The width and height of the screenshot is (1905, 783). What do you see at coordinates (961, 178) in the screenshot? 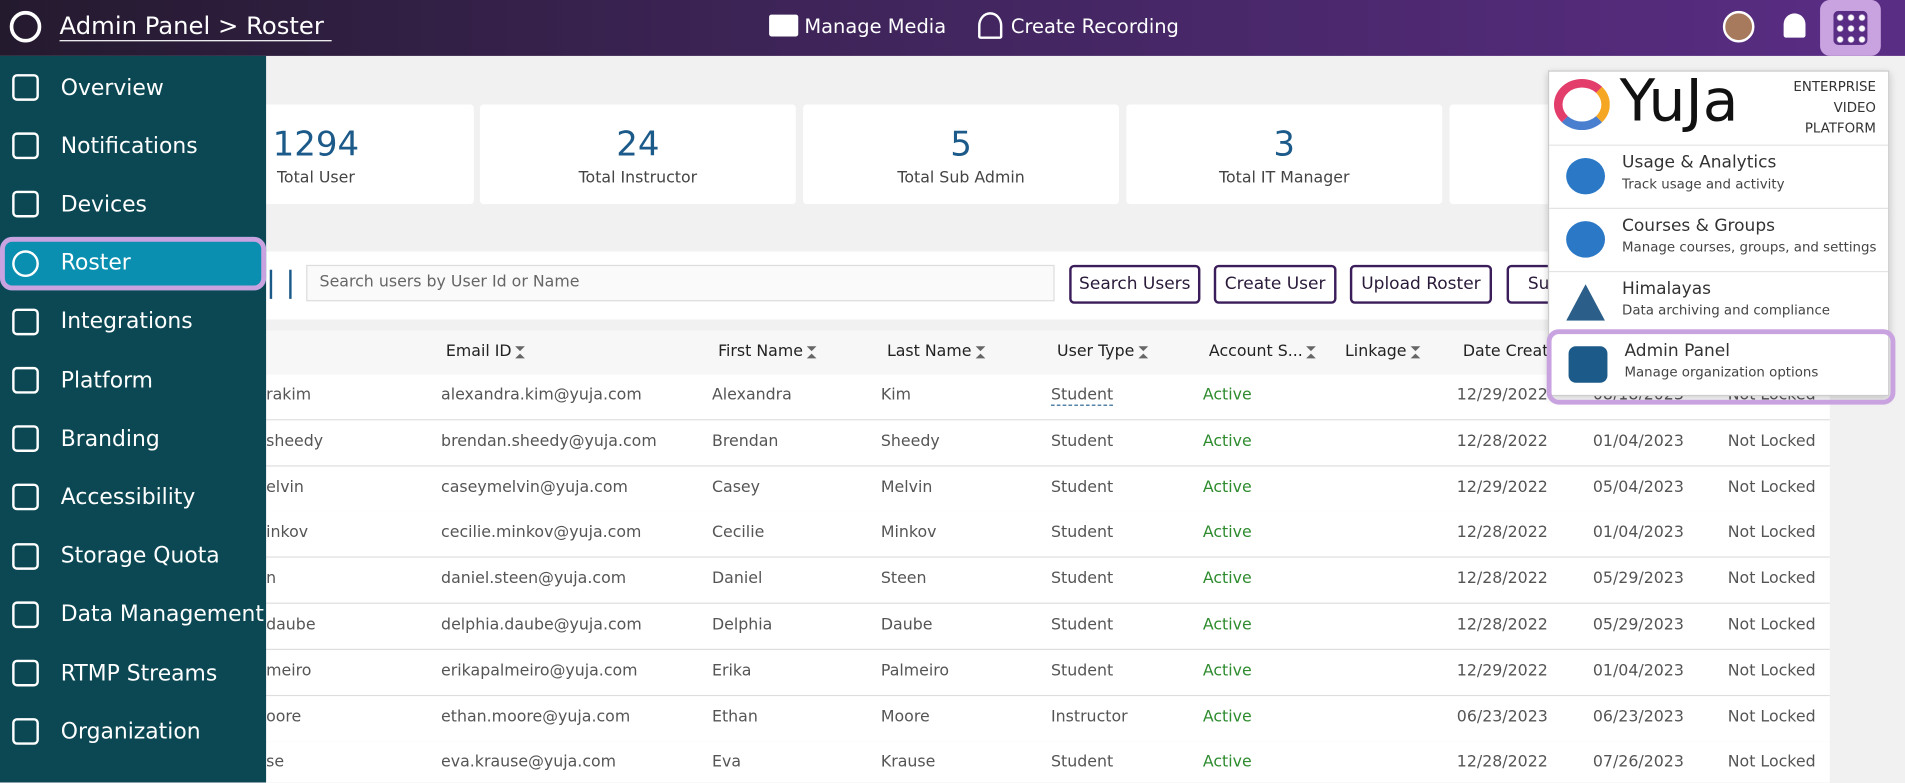
I see `stat-label: Total Sub Admin` at bounding box center [961, 178].